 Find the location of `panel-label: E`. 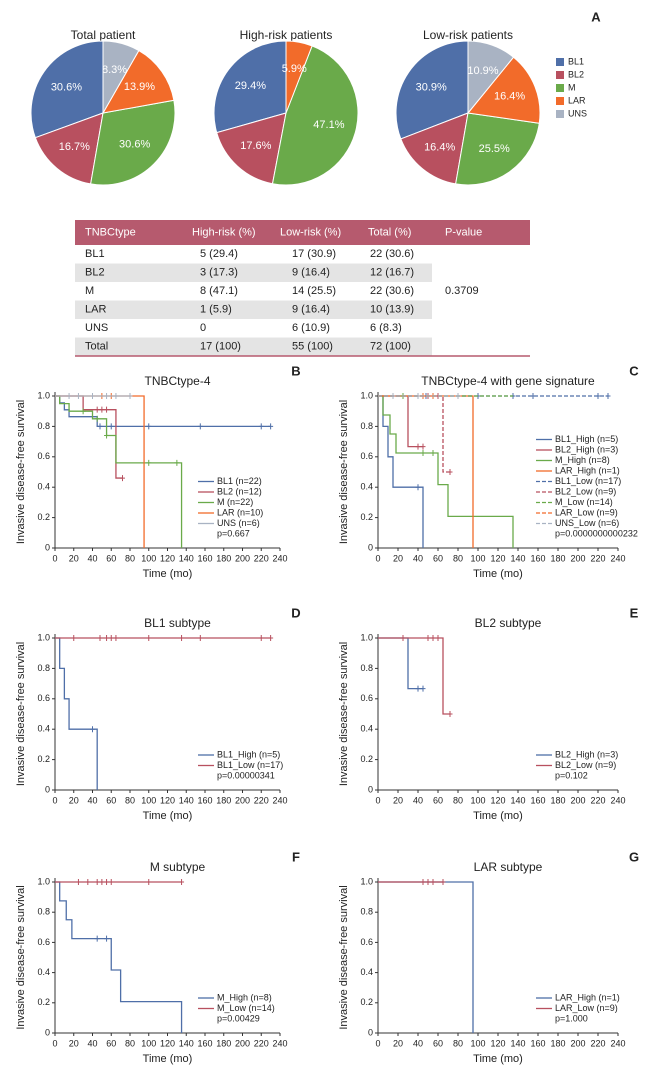

panel-label: E is located at coordinates (634, 612).